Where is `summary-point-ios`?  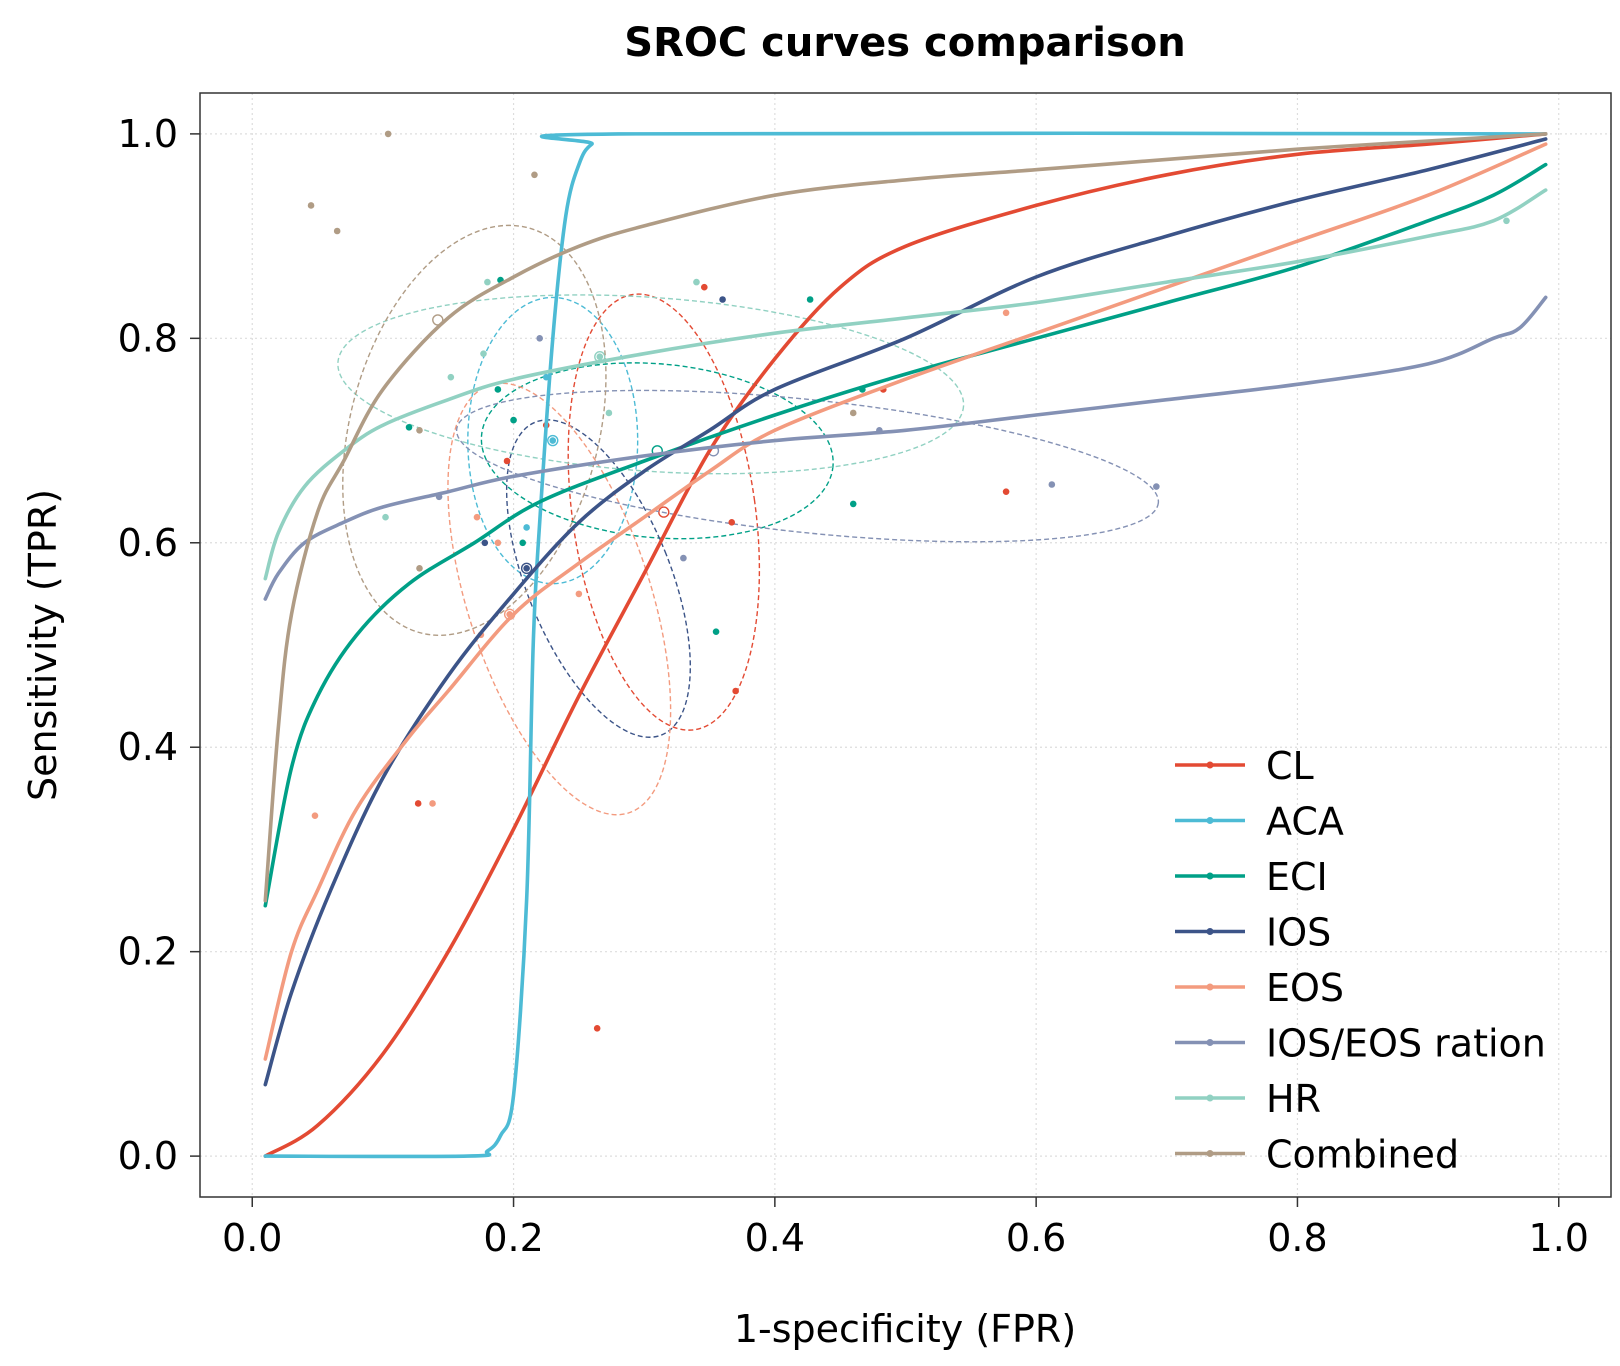 summary-point-ios is located at coordinates (526, 568).